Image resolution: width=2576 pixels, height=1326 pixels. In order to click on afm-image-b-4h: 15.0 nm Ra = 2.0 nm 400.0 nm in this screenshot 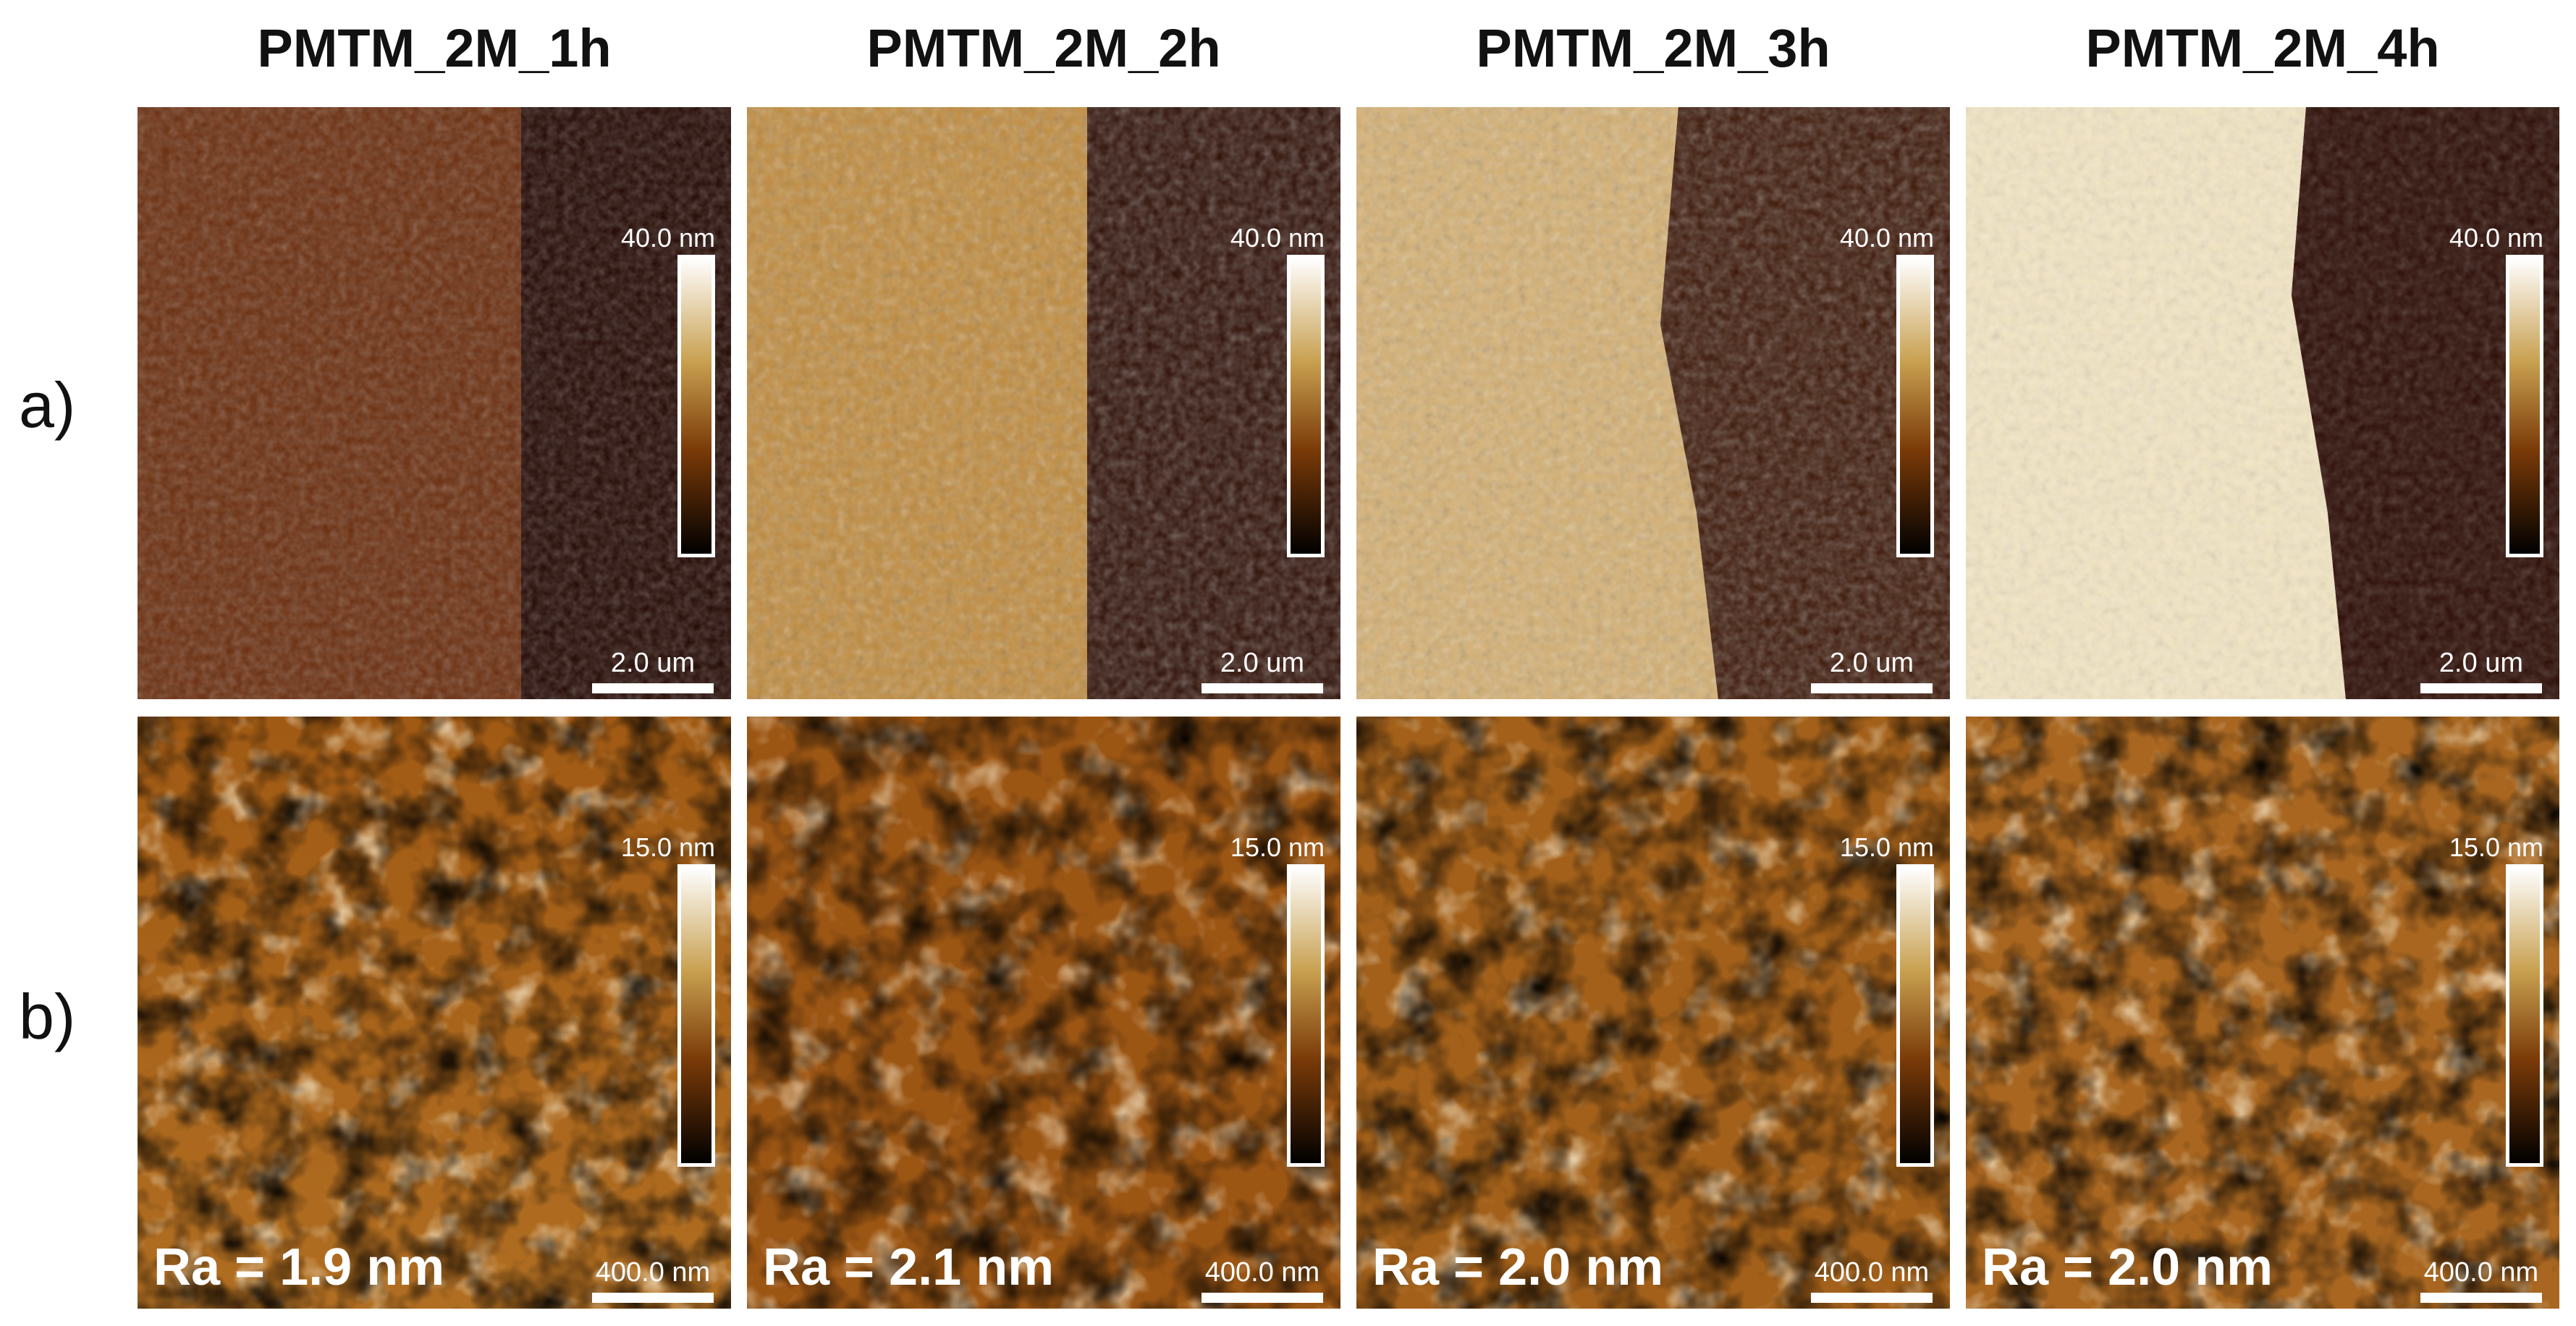, I will do `click(2262, 1013)`.